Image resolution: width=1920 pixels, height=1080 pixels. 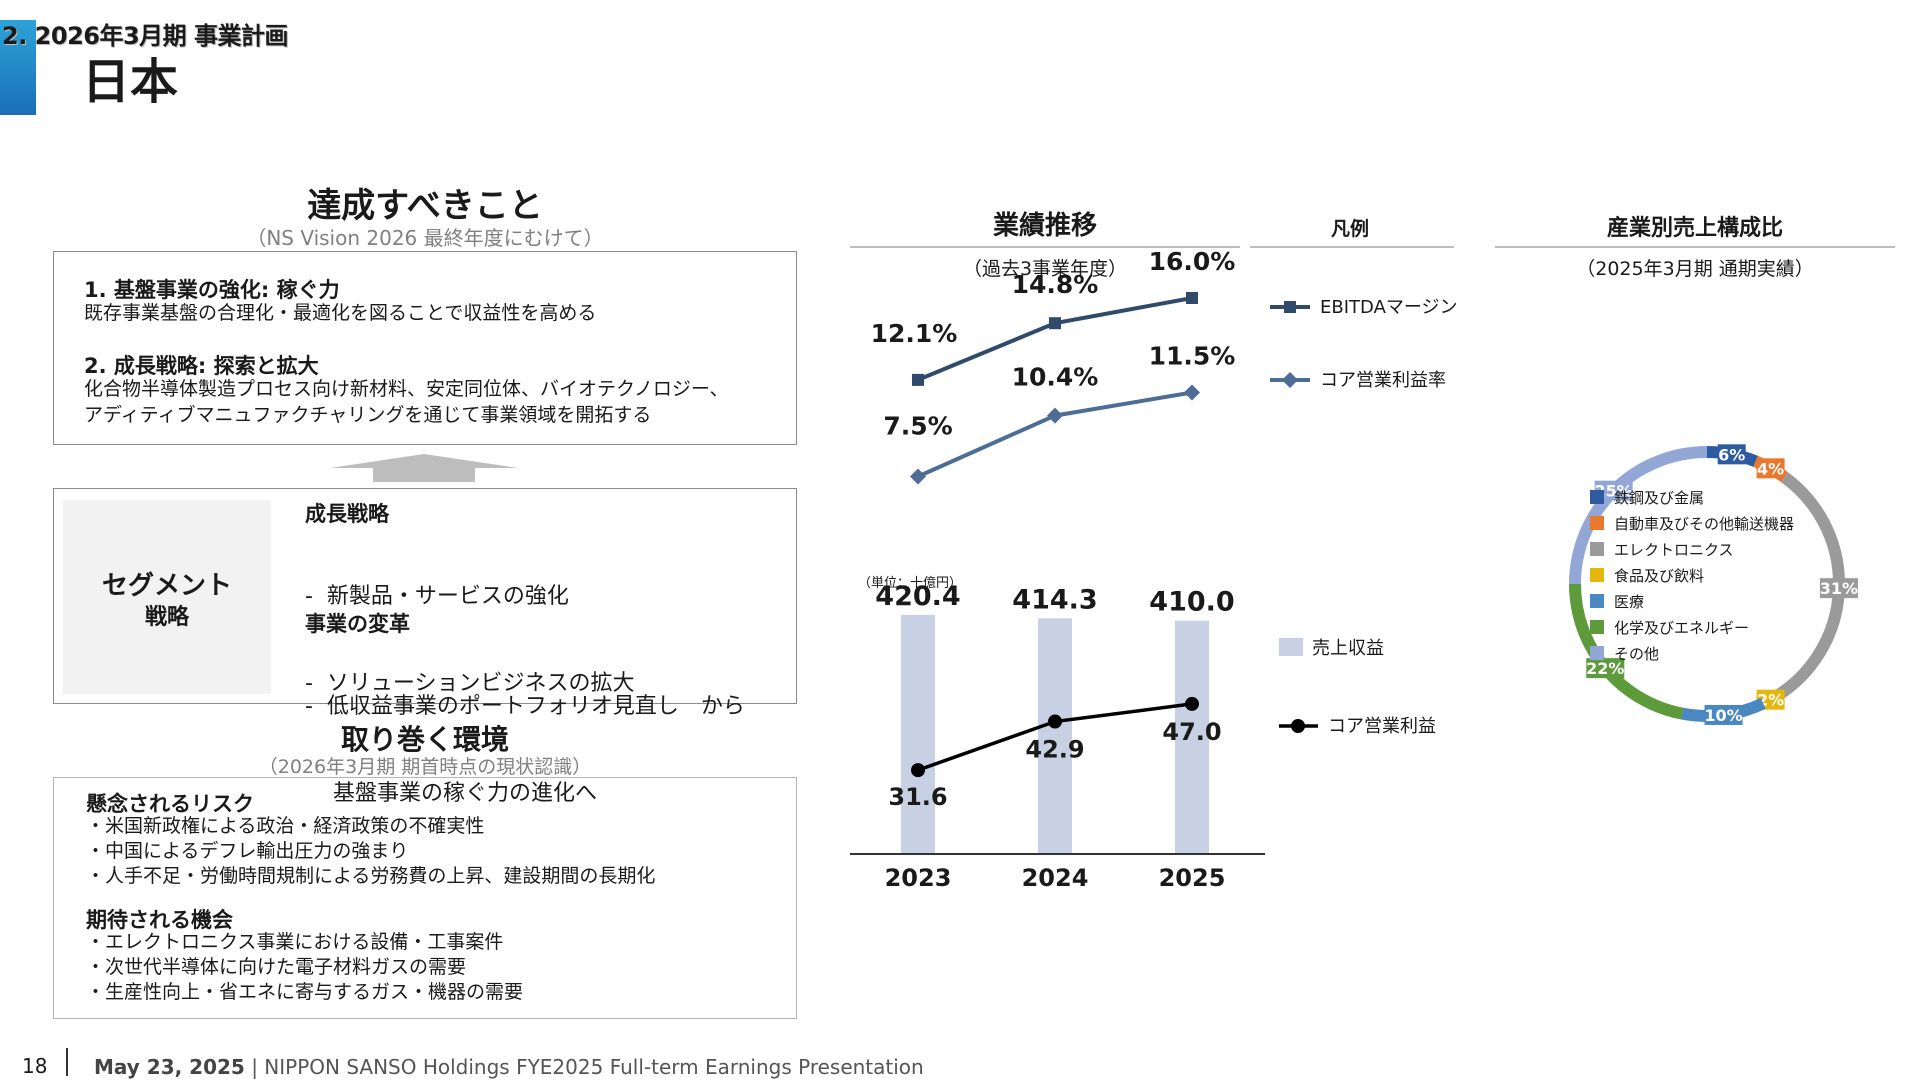 What do you see at coordinates (1694, 228) in the screenshot?
I see `composition-title: 産業別売上構成比` at bounding box center [1694, 228].